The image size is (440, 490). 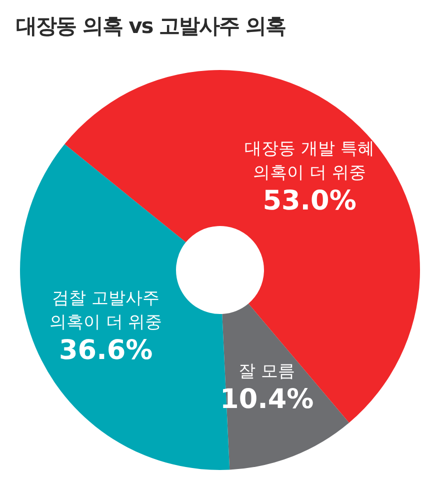 I want to click on slice-label: 대장동 개발 특혜 의혹이 더 위중, so click(x=309, y=160).